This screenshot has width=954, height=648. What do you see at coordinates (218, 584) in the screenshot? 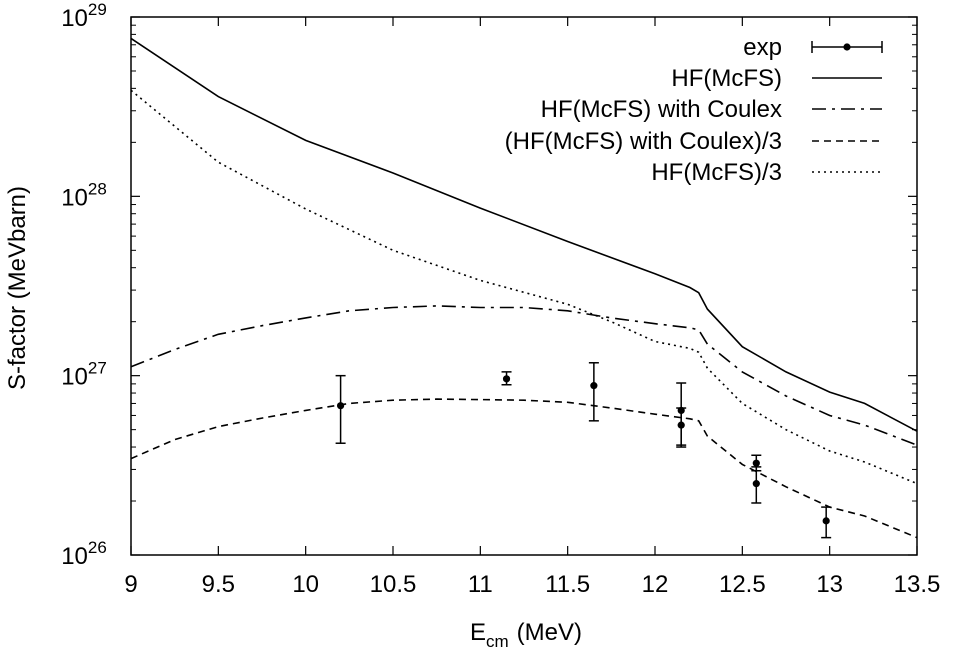
I see `x-tick-label: 9.5` at bounding box center [218, 584].